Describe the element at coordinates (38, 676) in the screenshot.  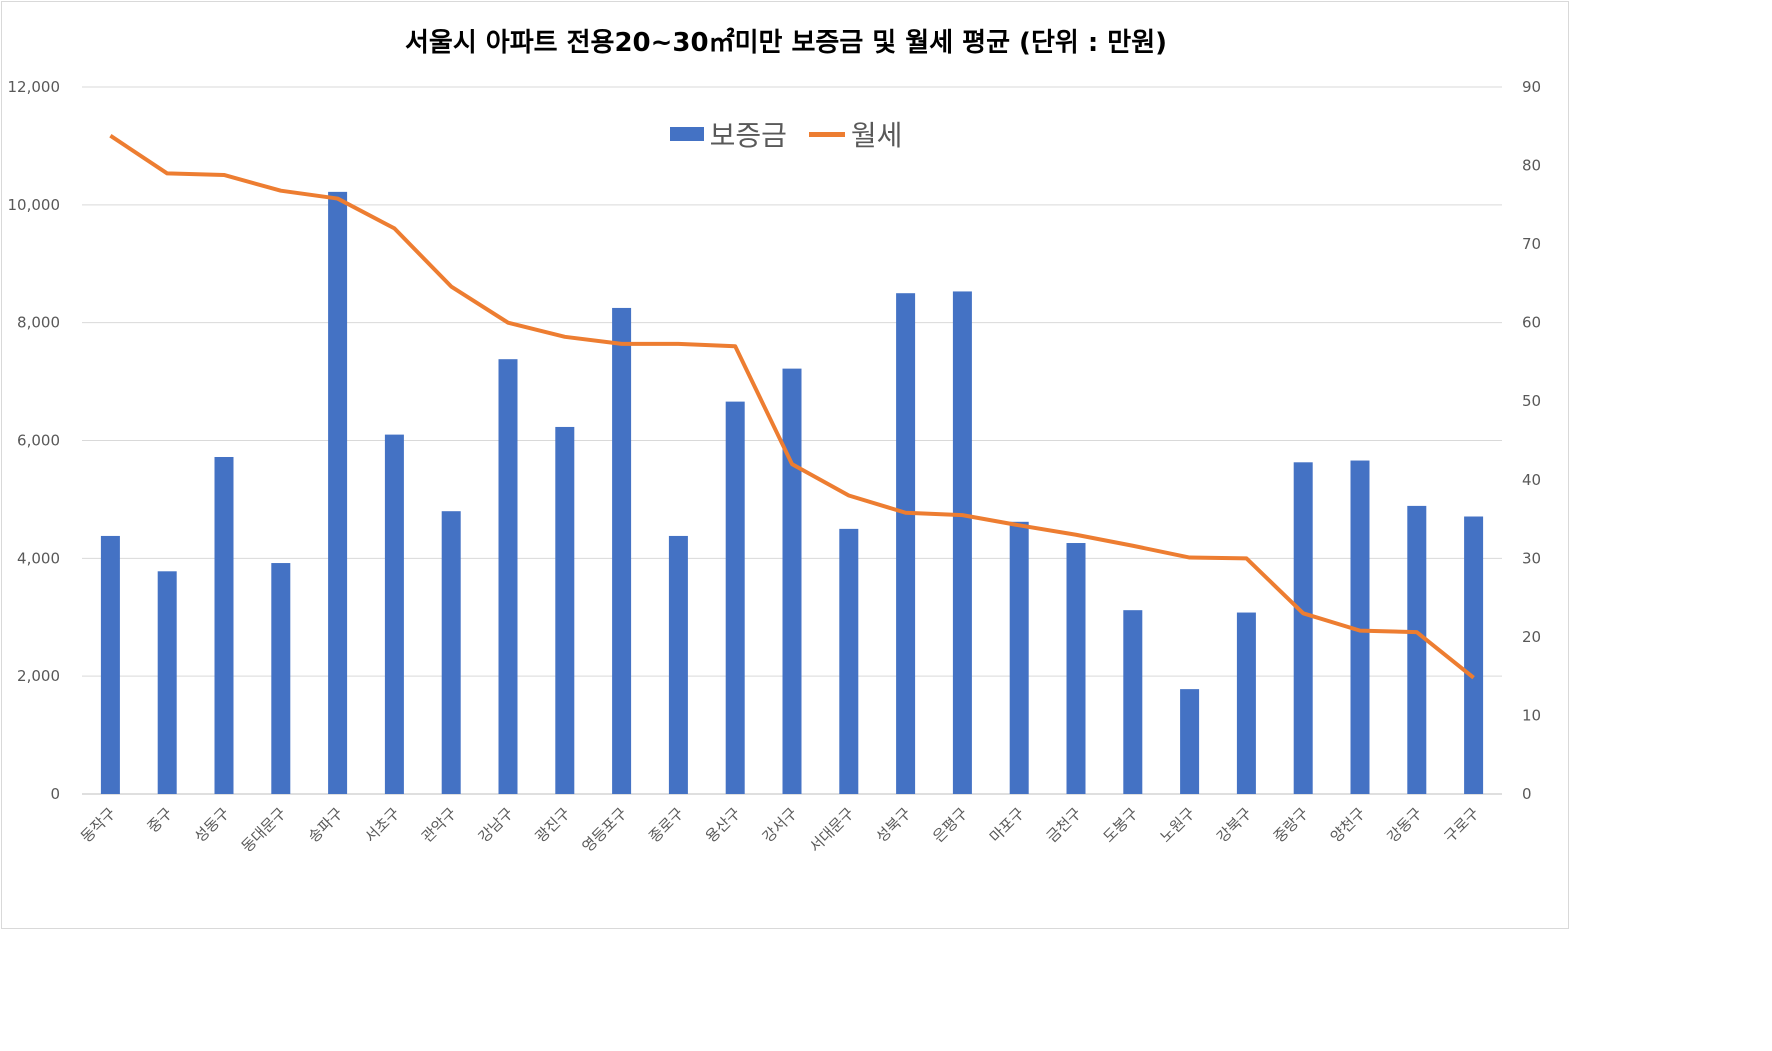
I see `y-left-tick-label: 2,000` at that location.